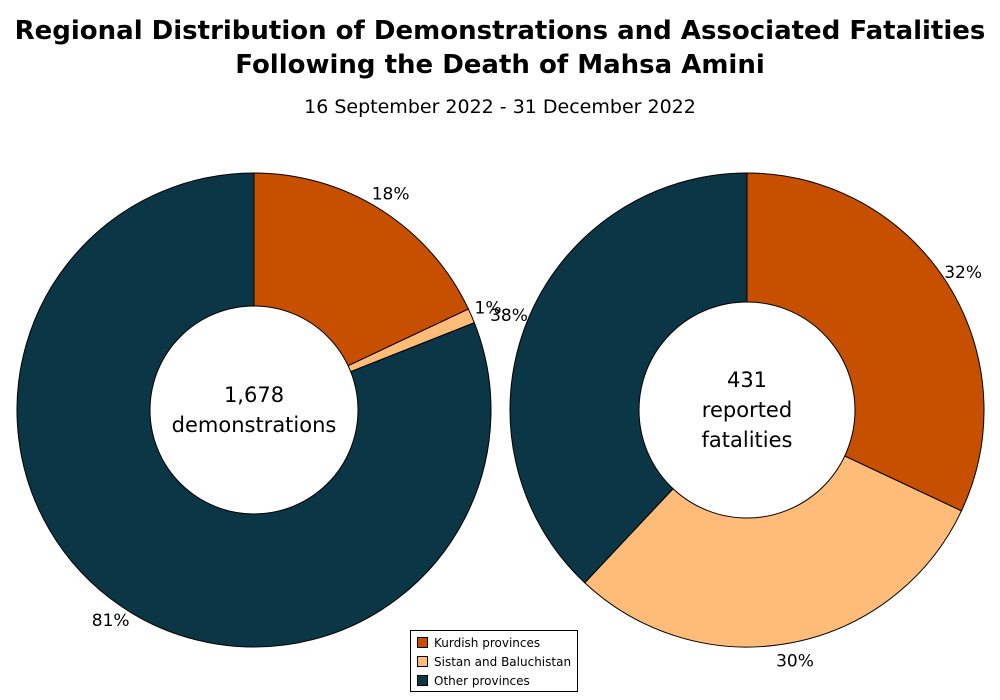  What do you see at coordinates (963, 273) in the screenshot?
I see `data-label-fatalities-kurdish: 32%` at bounding box center [963, 273].